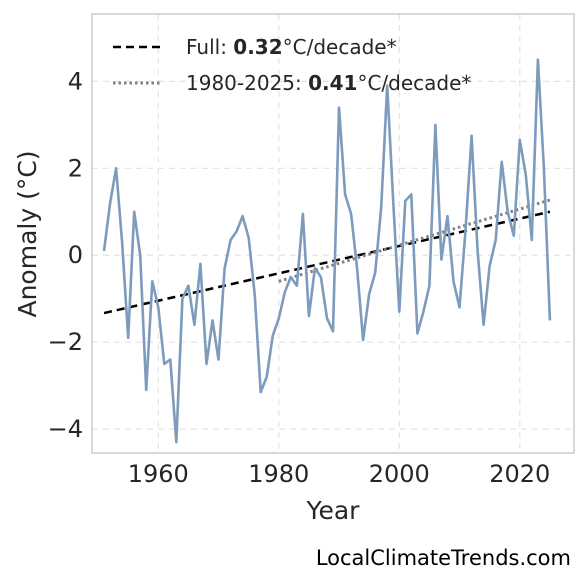  I want to click on y-tick-label: 2, so click(75, 168).